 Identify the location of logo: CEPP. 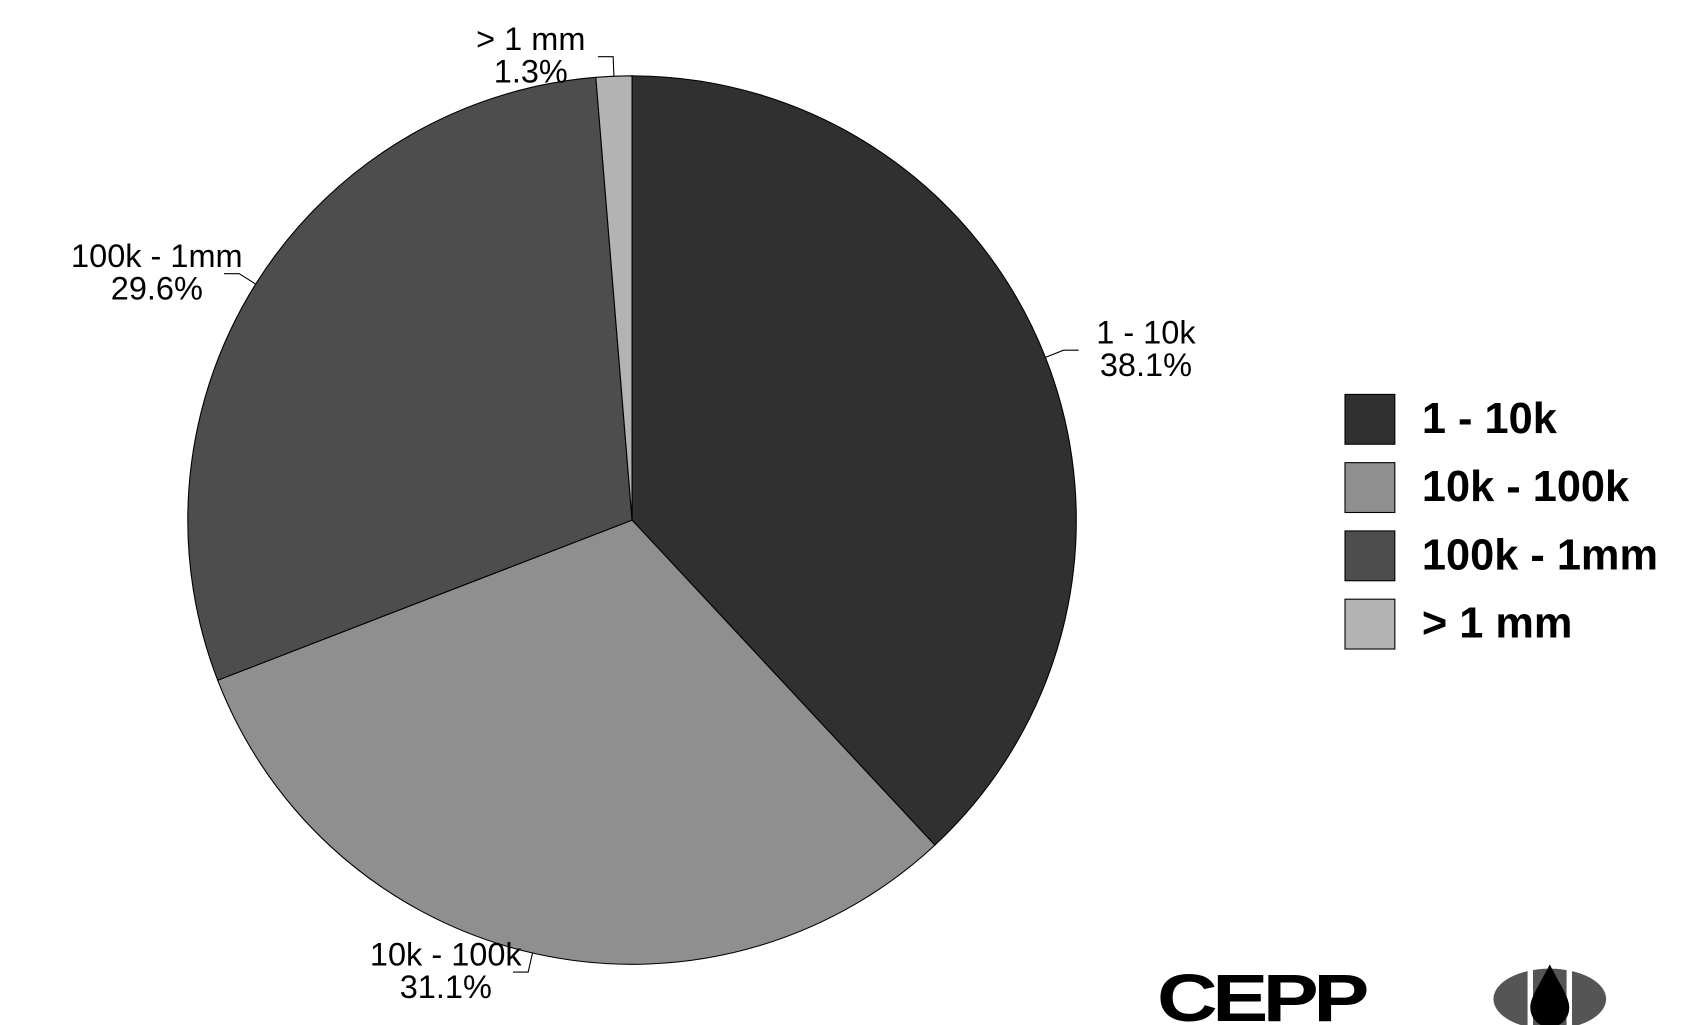
(1382, 993).